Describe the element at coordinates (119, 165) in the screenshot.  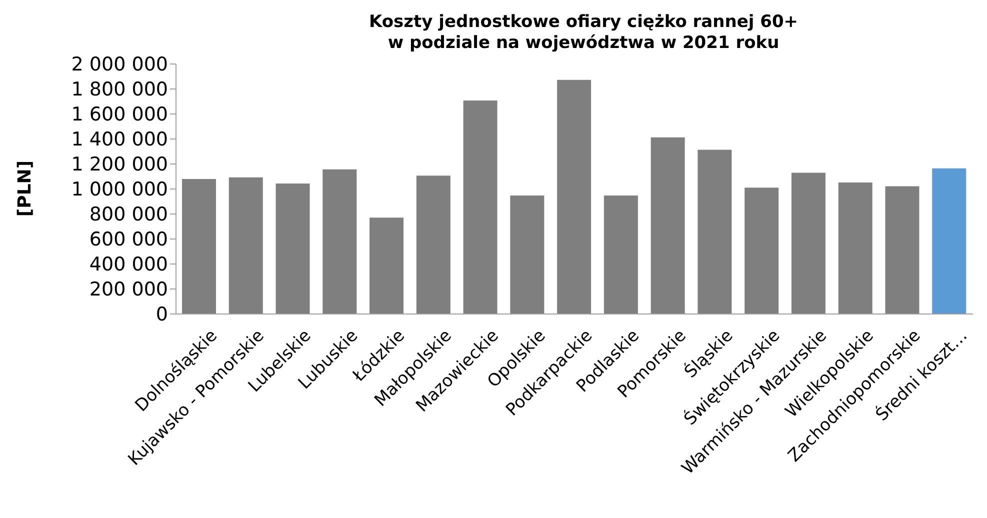
I see `y-tick-label: 1 200 000` at that location.